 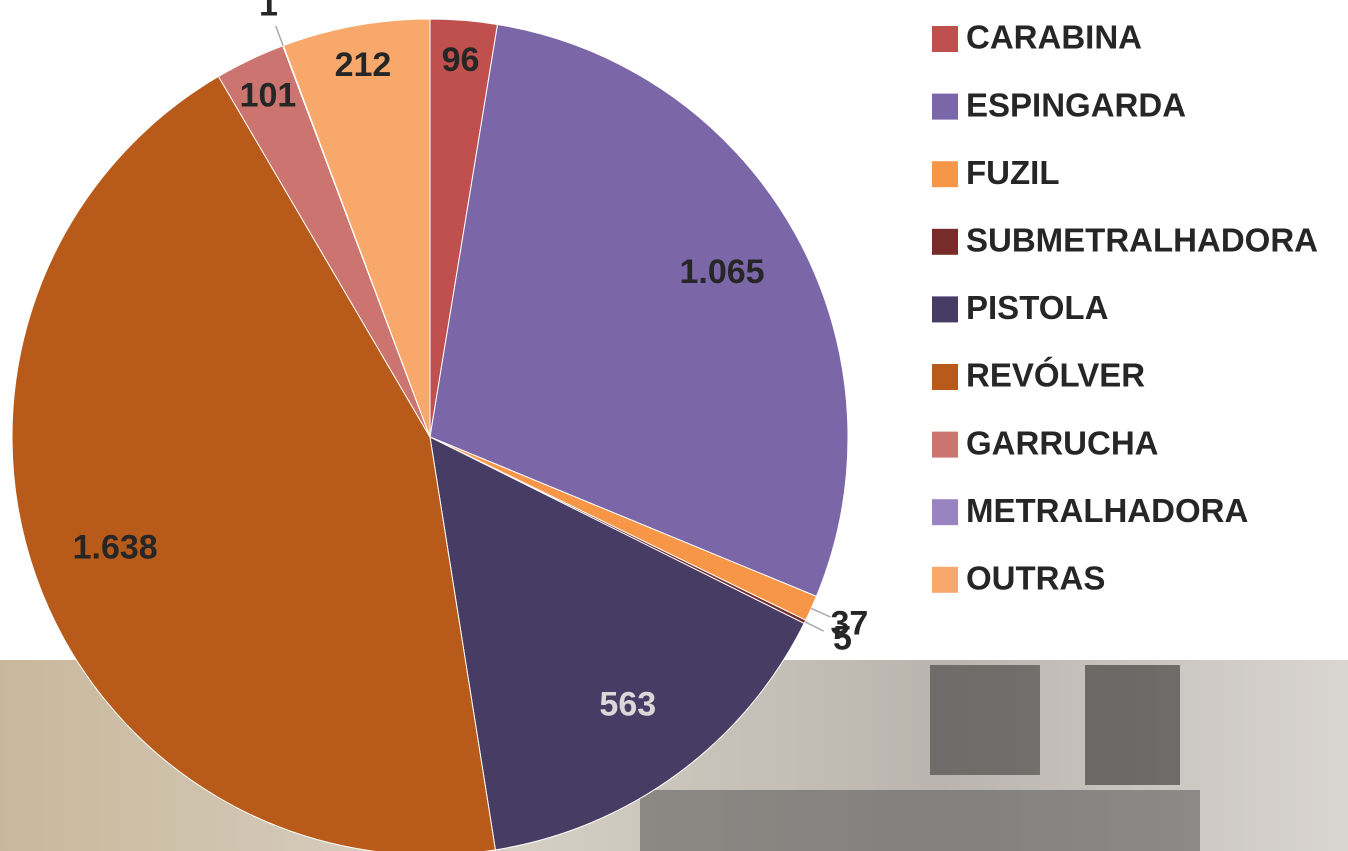 I want to click on data-label: 1.638, so click(x=115, y=548).